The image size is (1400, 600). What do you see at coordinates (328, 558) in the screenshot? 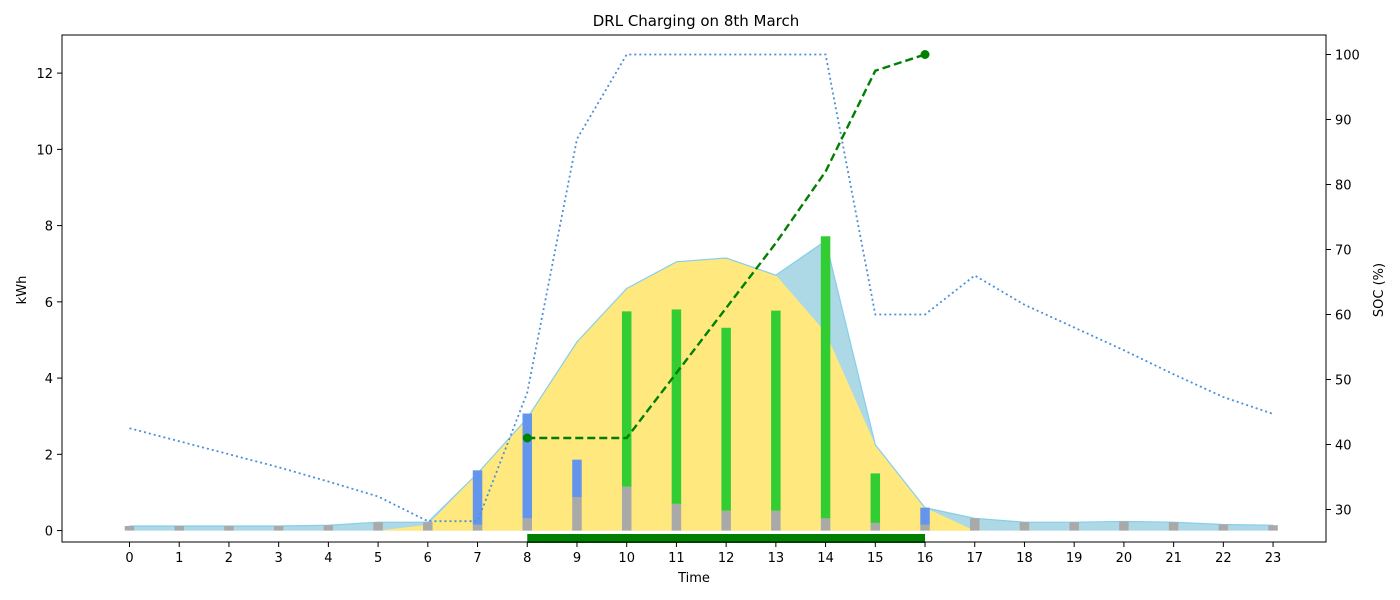
I see `x-tick-label: 4` at bounding box center [328, 558].